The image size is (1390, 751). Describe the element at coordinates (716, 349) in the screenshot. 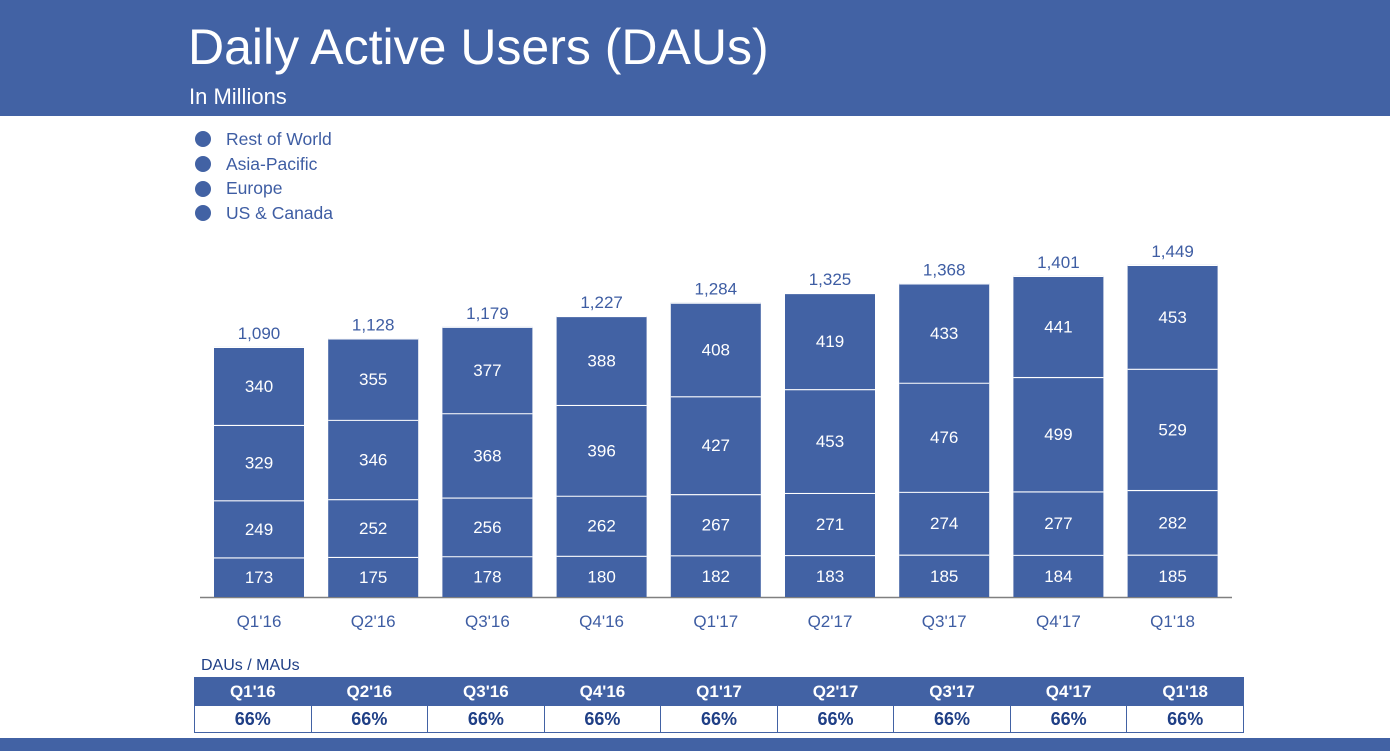

I see `data-label: 408` at that location.